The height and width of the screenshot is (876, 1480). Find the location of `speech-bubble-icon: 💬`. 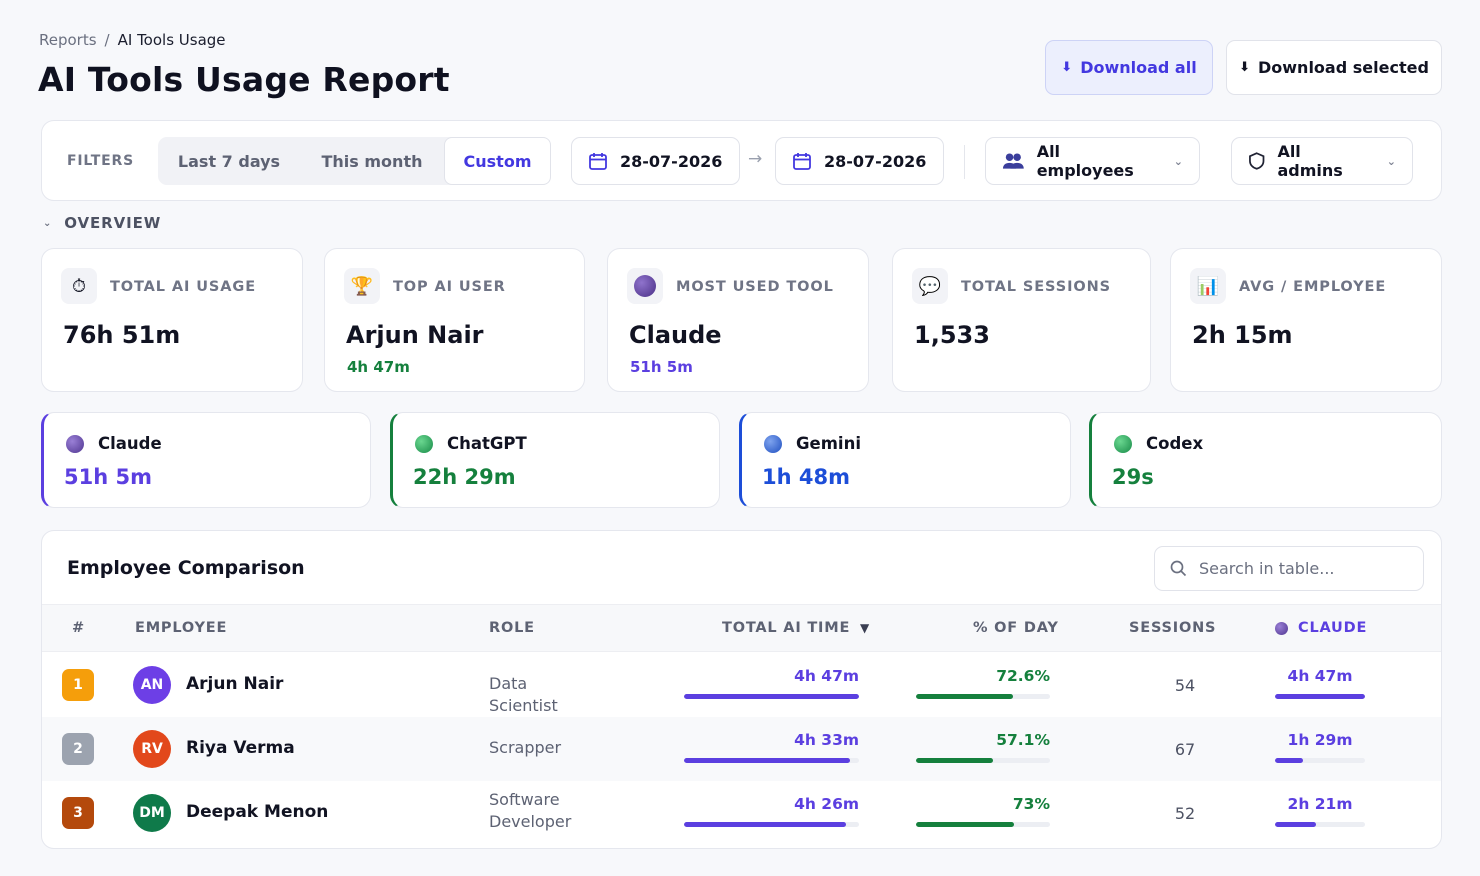

speech-bubble-icon: 💬 is located at coordinates (930, 286).